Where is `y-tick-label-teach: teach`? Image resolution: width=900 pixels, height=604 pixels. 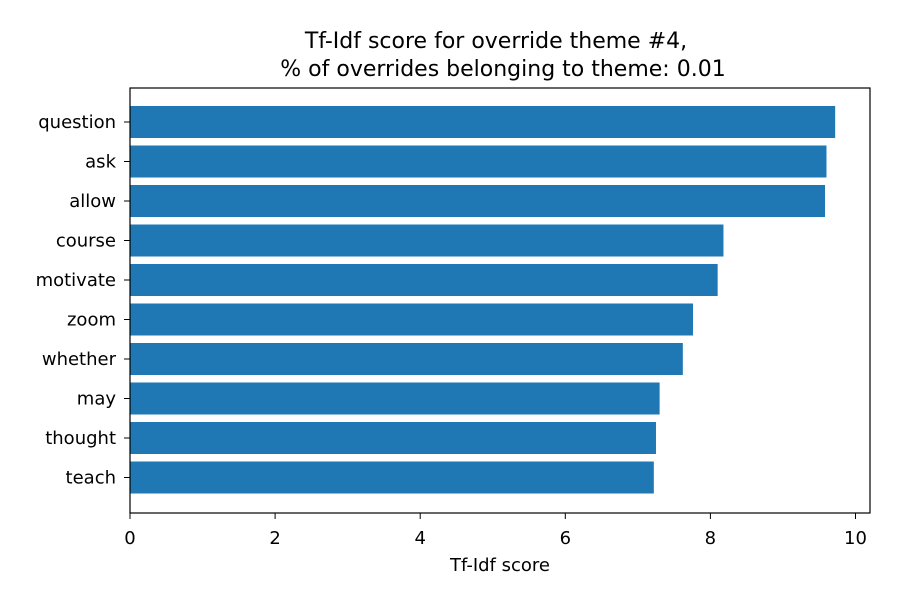
y-tick-label-teach: teach is located at coordinates (91, 478).